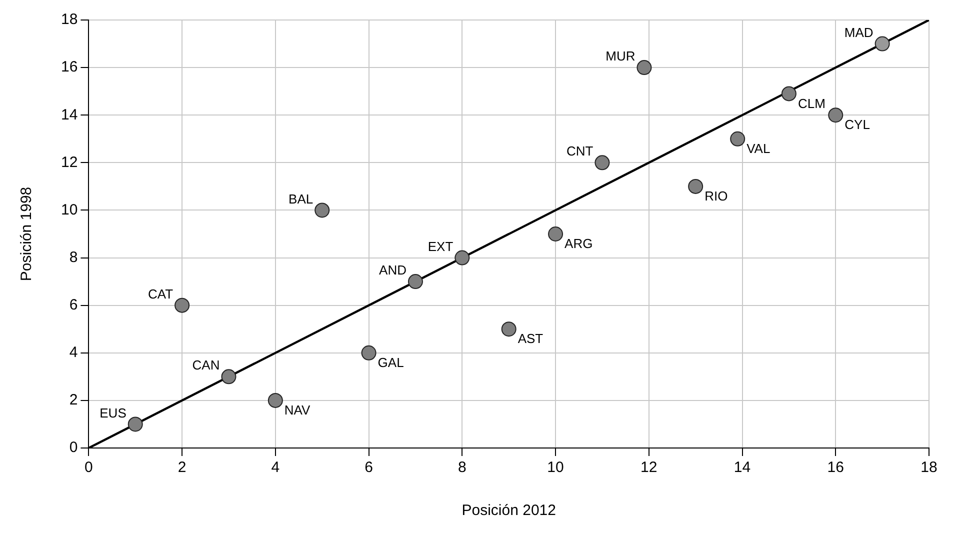 This screenshot has height=536, width=955. What do you see at coordinates (368, 467) in the screenshot?
I see `x-tick-label: 6` at bounding box center [368, 467].